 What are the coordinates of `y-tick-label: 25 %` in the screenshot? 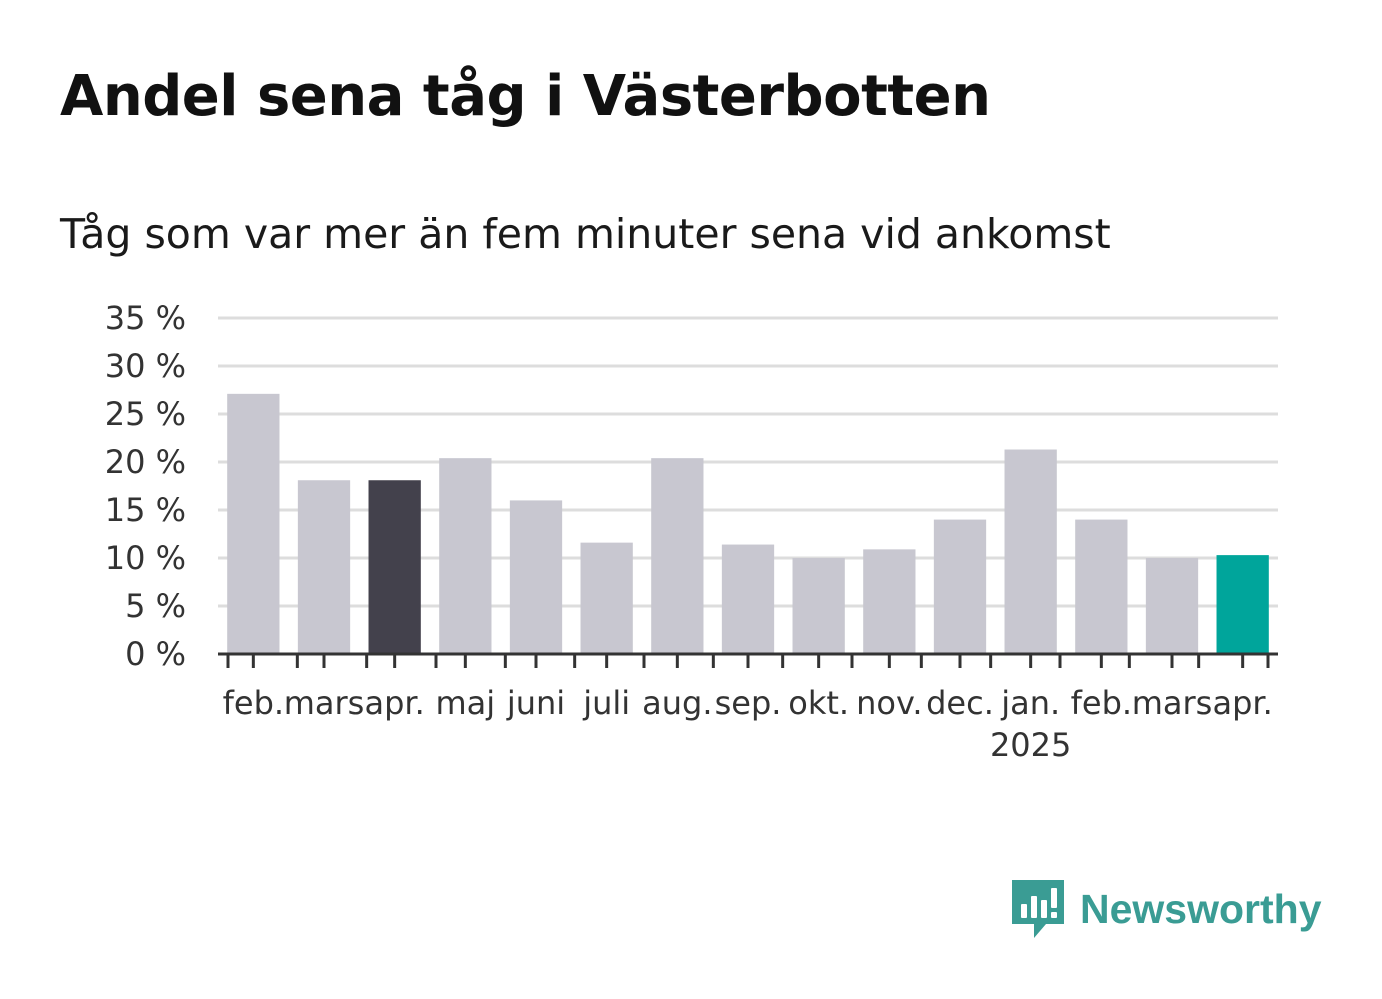 It's located at (145, 414).